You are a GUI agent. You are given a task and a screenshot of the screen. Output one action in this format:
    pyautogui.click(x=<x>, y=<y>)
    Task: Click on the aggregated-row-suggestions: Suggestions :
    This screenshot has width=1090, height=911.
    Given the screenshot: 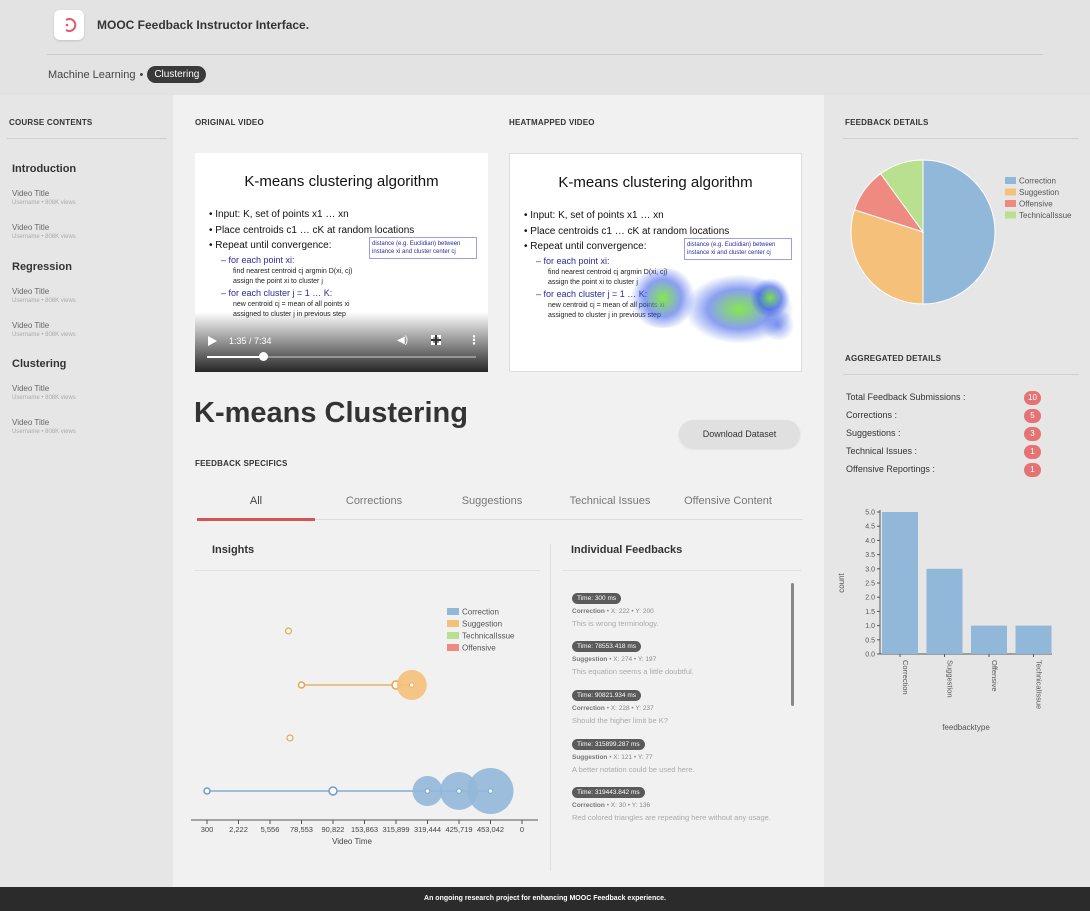 What is the action you would take?
    pyautogui.click(x=873, y=433)
    